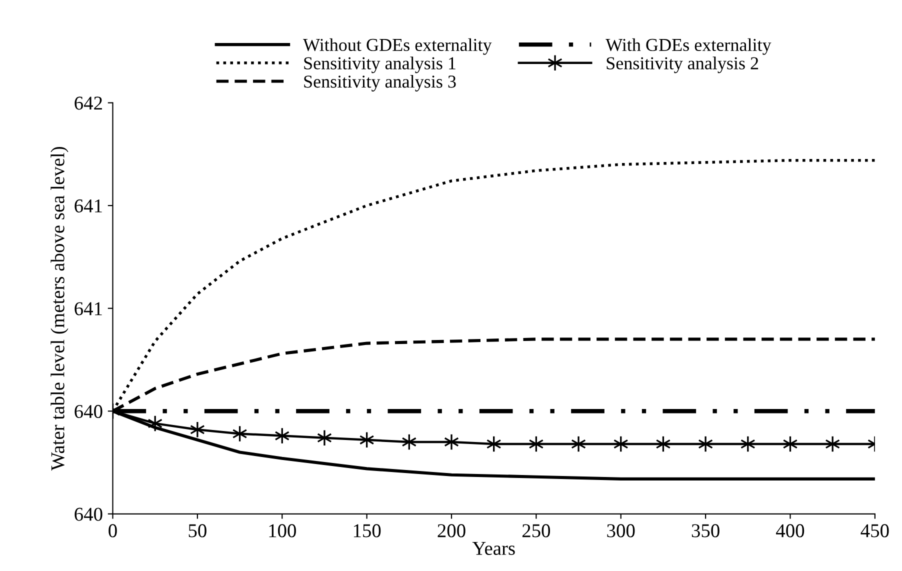  I want to click on x-tick-label: 0, so click(112, 531).